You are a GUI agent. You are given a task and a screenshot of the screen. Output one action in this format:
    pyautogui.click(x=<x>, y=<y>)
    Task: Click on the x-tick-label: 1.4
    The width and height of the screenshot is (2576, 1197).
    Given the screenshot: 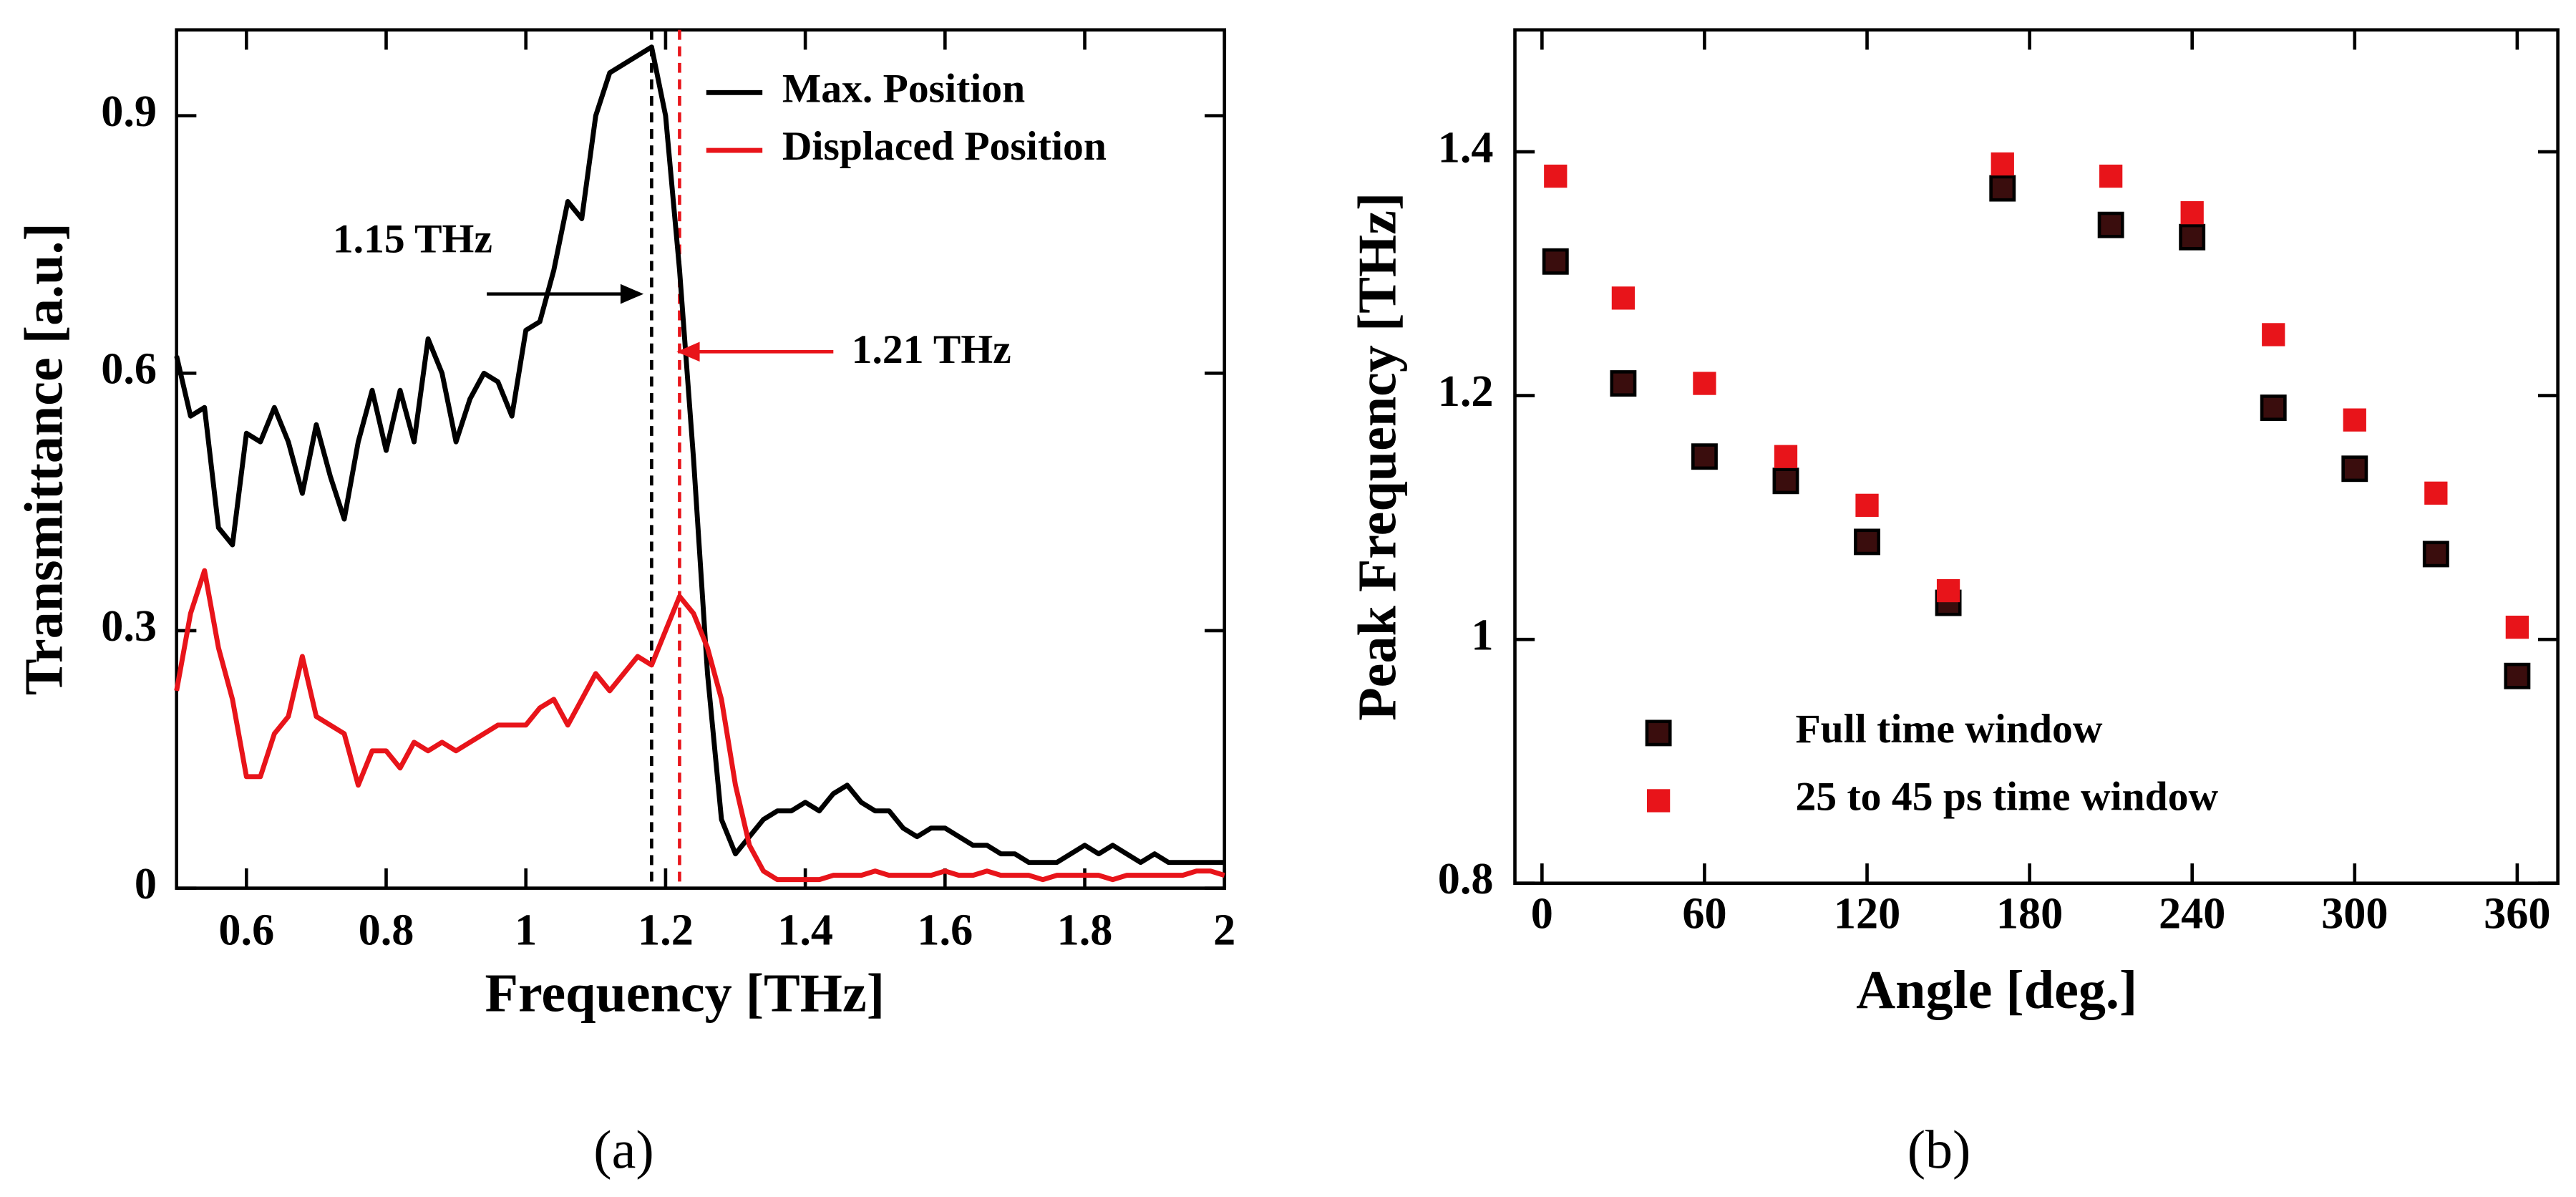 What is the action you would take?
    pyautogui.click(x=805, y=930)
    